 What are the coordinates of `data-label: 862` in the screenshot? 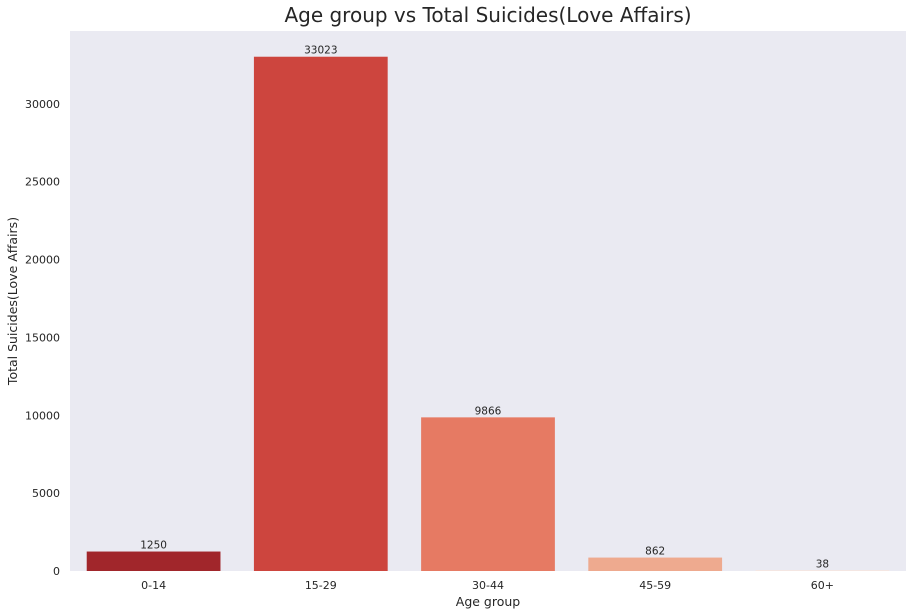 It's located at (655, 552).